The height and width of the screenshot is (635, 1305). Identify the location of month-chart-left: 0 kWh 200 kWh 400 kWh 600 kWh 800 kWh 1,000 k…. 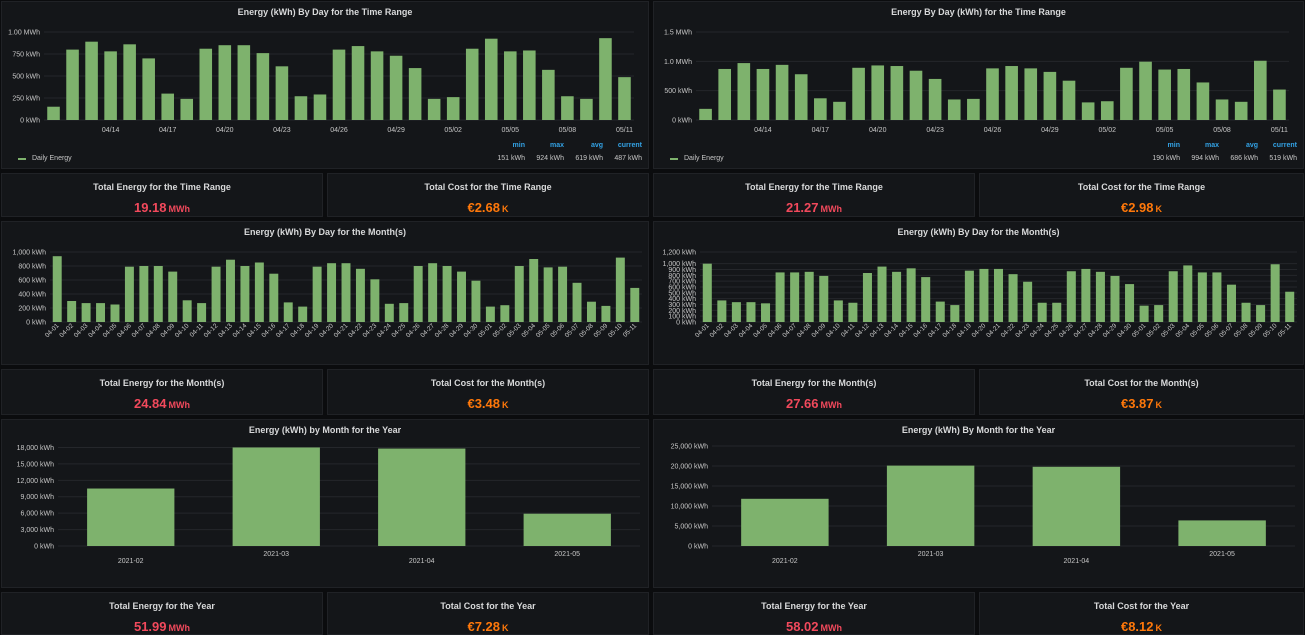
(327, 294).